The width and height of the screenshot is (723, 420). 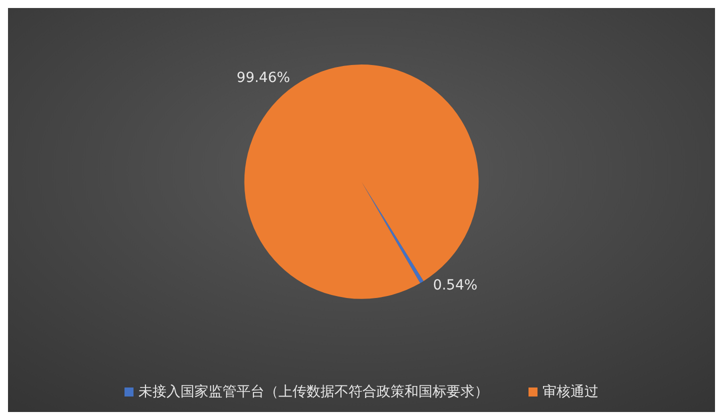 What do you see at coordinates (570, 392) in the screenshot?
I see `legend-label: 审核通过` at bounding box center [570, 392].